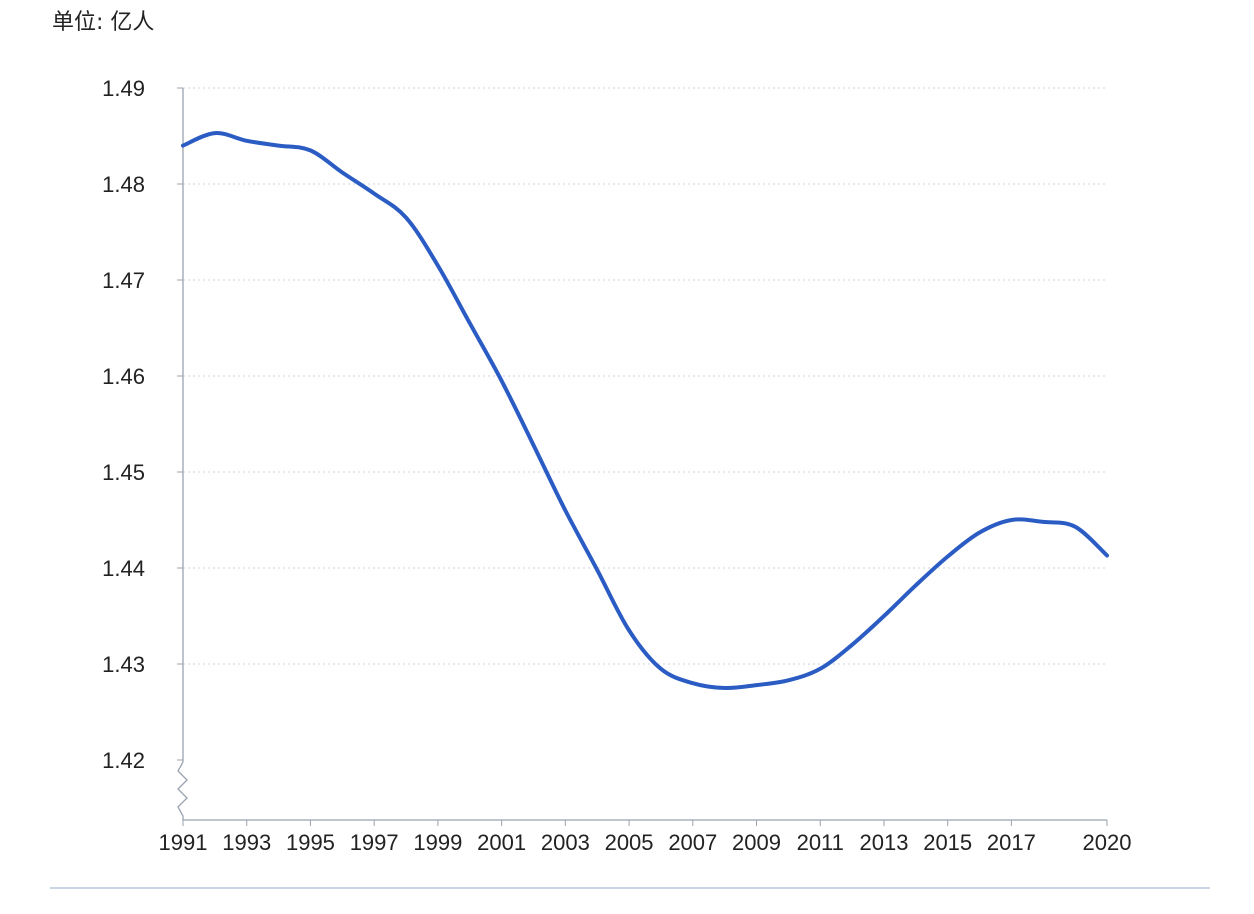 This screenshot has height=914, width=1254. What do you see at coordinates (1107, 842) in the screenshot?
I see `x-tick-label: 2020` at bounding box center [1107, 842].